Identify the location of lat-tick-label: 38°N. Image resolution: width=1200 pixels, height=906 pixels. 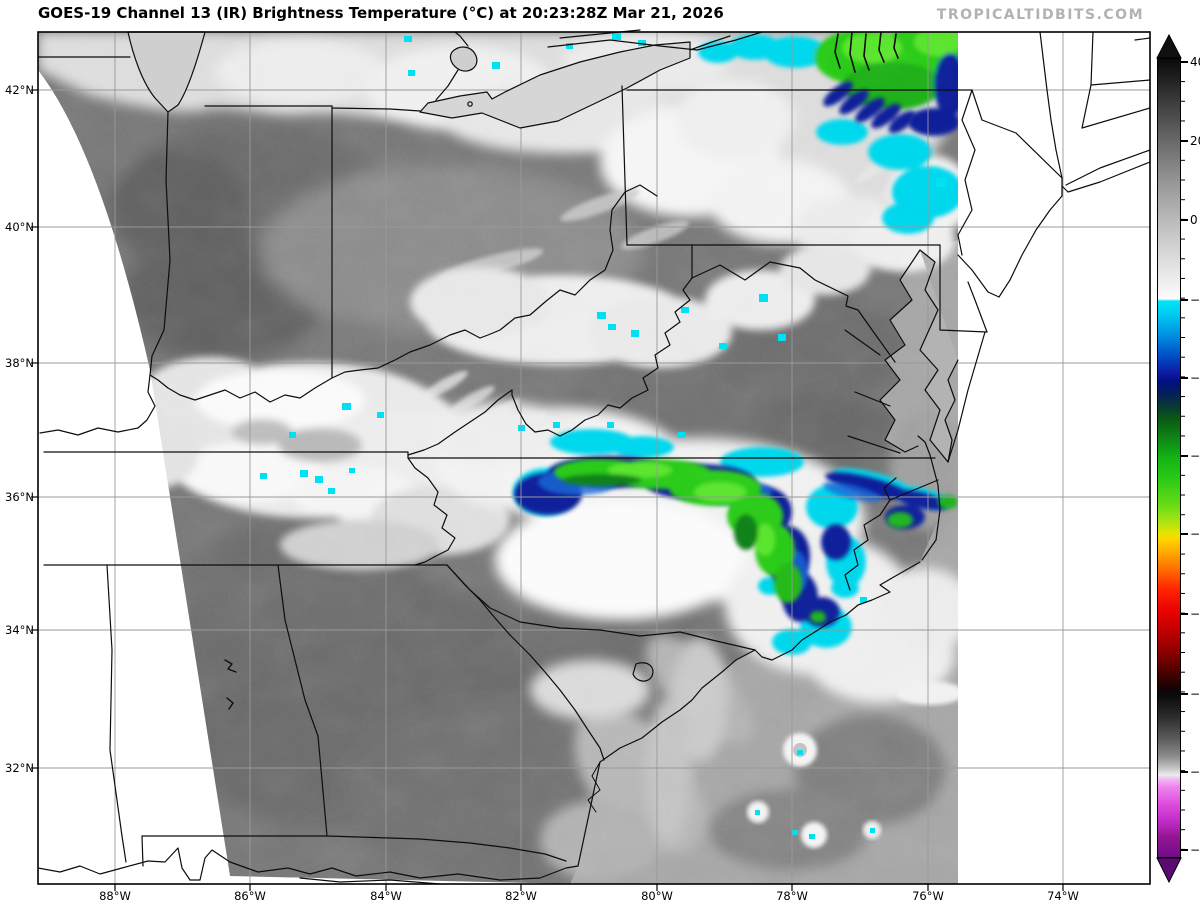
(19, 363).